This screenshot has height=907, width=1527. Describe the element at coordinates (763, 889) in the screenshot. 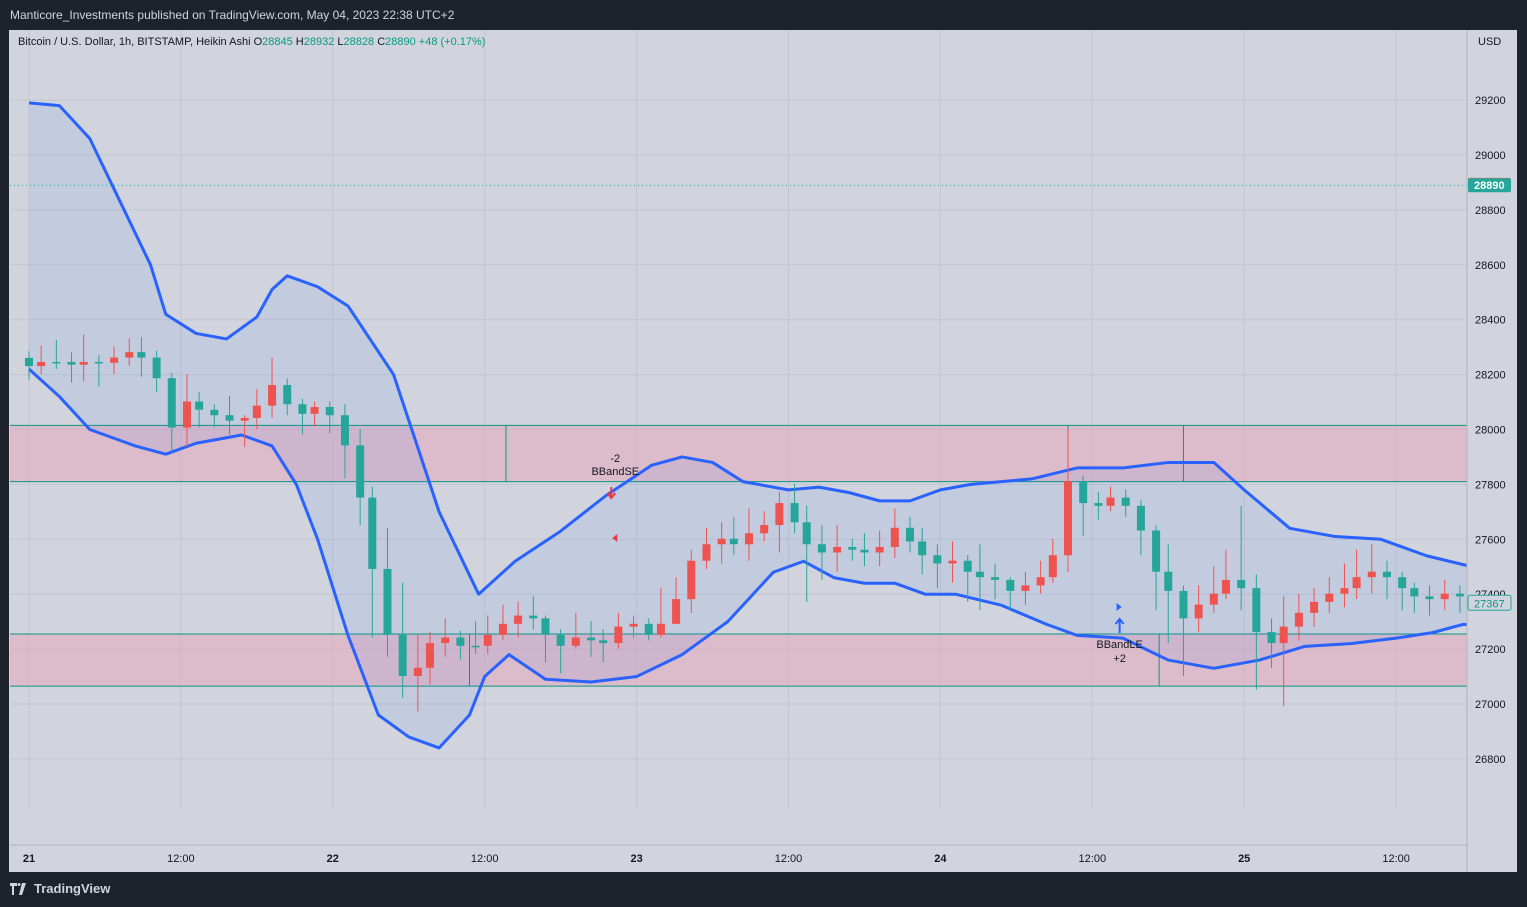

I see `footer-bar: TradingView` at that location.